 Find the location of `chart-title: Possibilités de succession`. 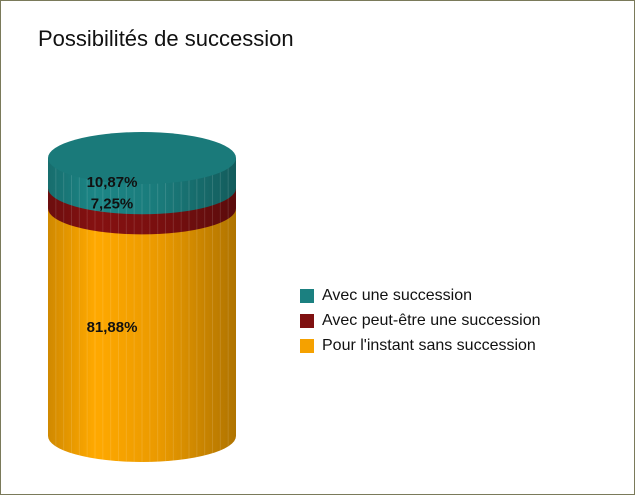

chart-title: Possibilités de succession is located at coordinates (166, 38).